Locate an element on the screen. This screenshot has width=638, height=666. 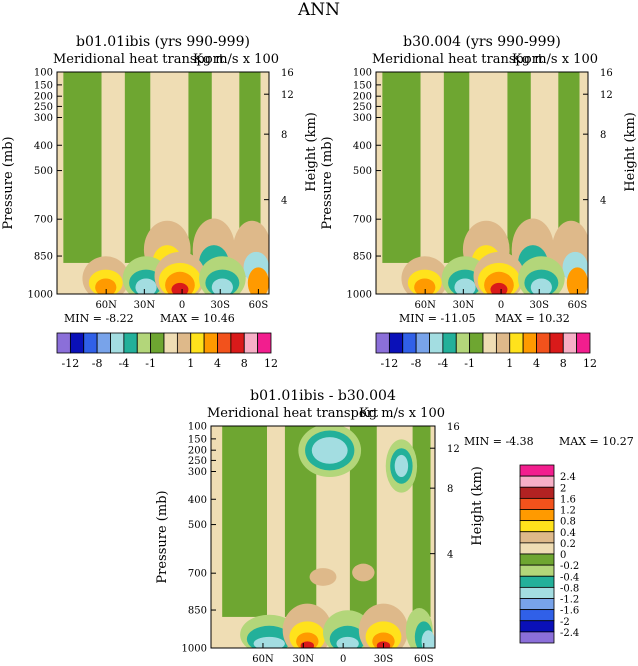
panel-title: b01.01ibis (yrs 990-999) is located at coordinates (163, 42).